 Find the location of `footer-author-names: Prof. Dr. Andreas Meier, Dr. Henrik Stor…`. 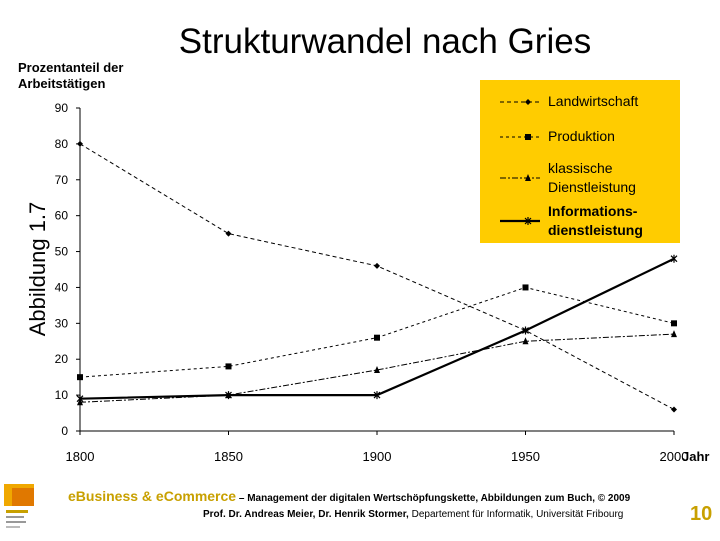

footer-author-names: Prof. Dr. Andreas Meier, Dr. Henrik Stor… is located at coordinates (307, 514).